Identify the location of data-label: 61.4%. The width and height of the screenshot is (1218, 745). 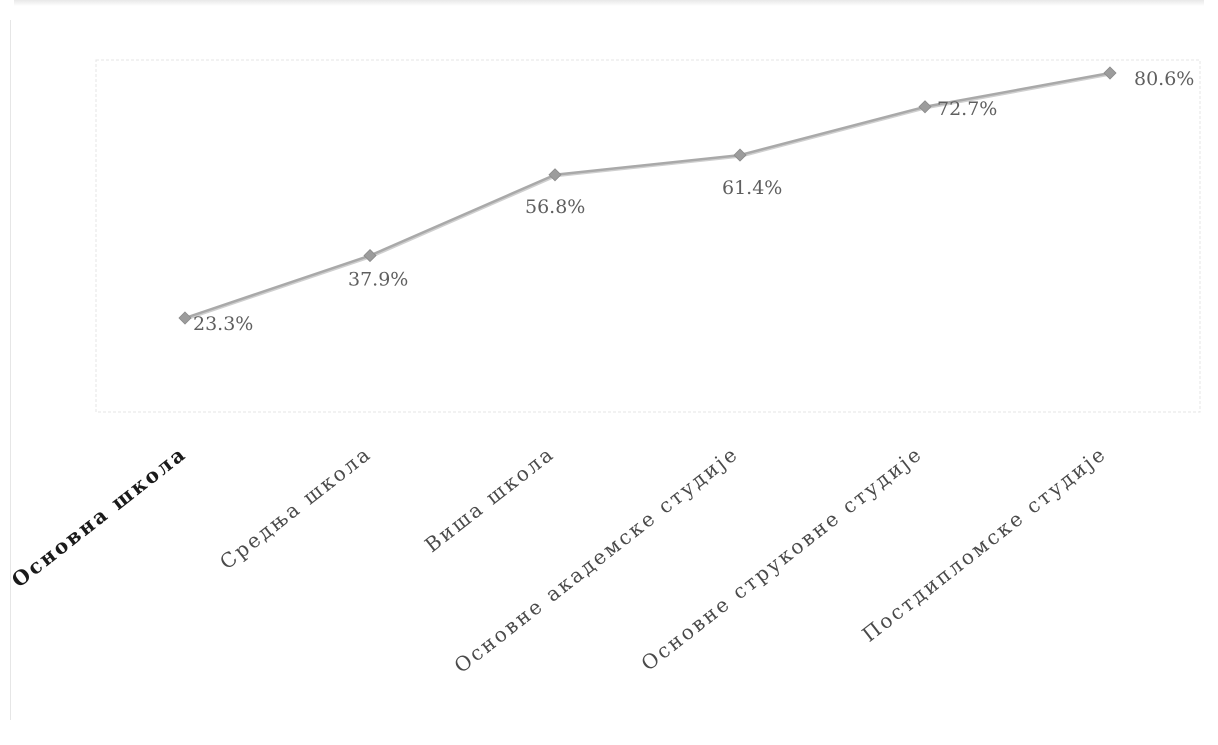
(752, 188).